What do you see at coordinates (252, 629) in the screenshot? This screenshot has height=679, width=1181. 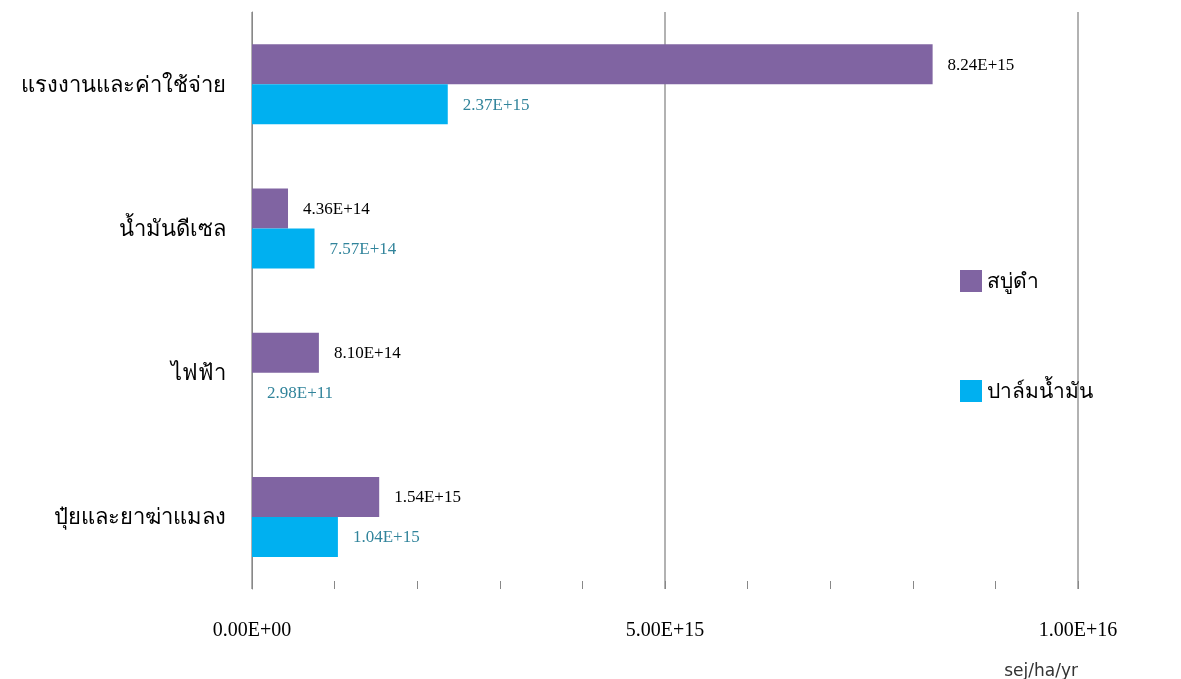 I see `x-tick-label: 0.00E+00` at bounding box center [252, 629].